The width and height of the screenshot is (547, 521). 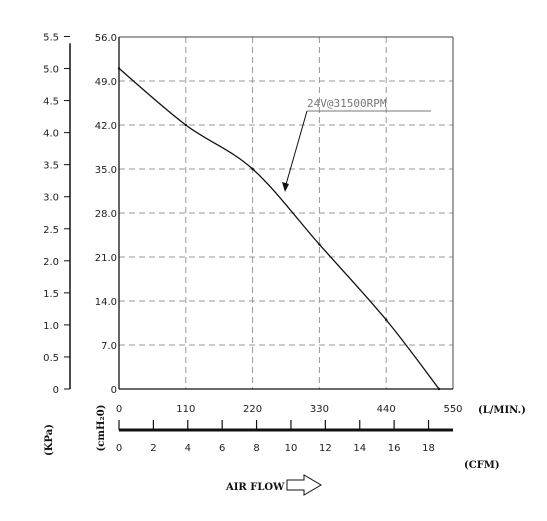 I want to click on curve-leader-line, so click(x=296, y=149).